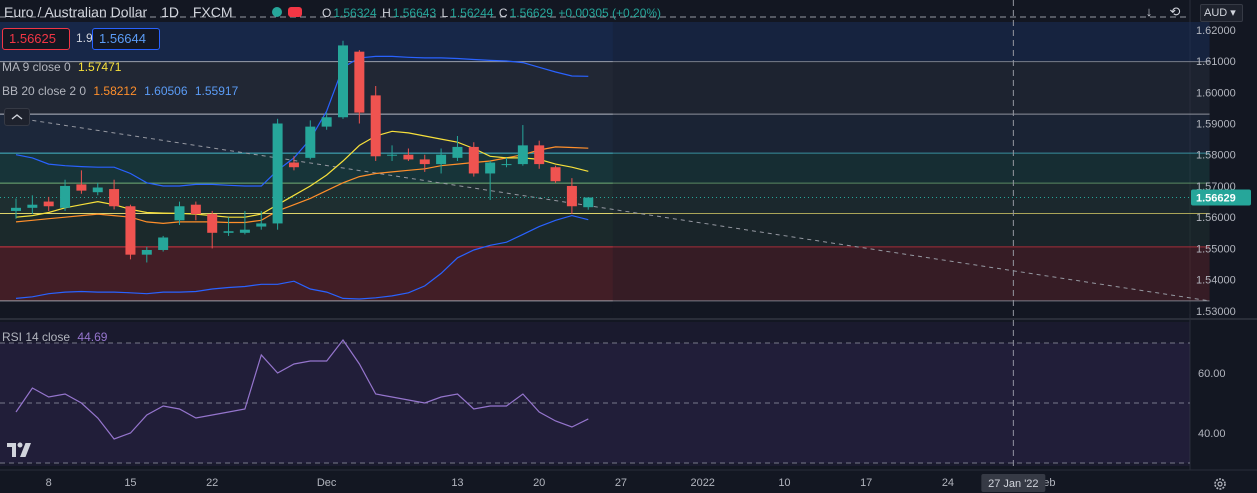 The image size is (1257, 493). I want to click on bb-lower-value: 1.55917, so click(216, 91).